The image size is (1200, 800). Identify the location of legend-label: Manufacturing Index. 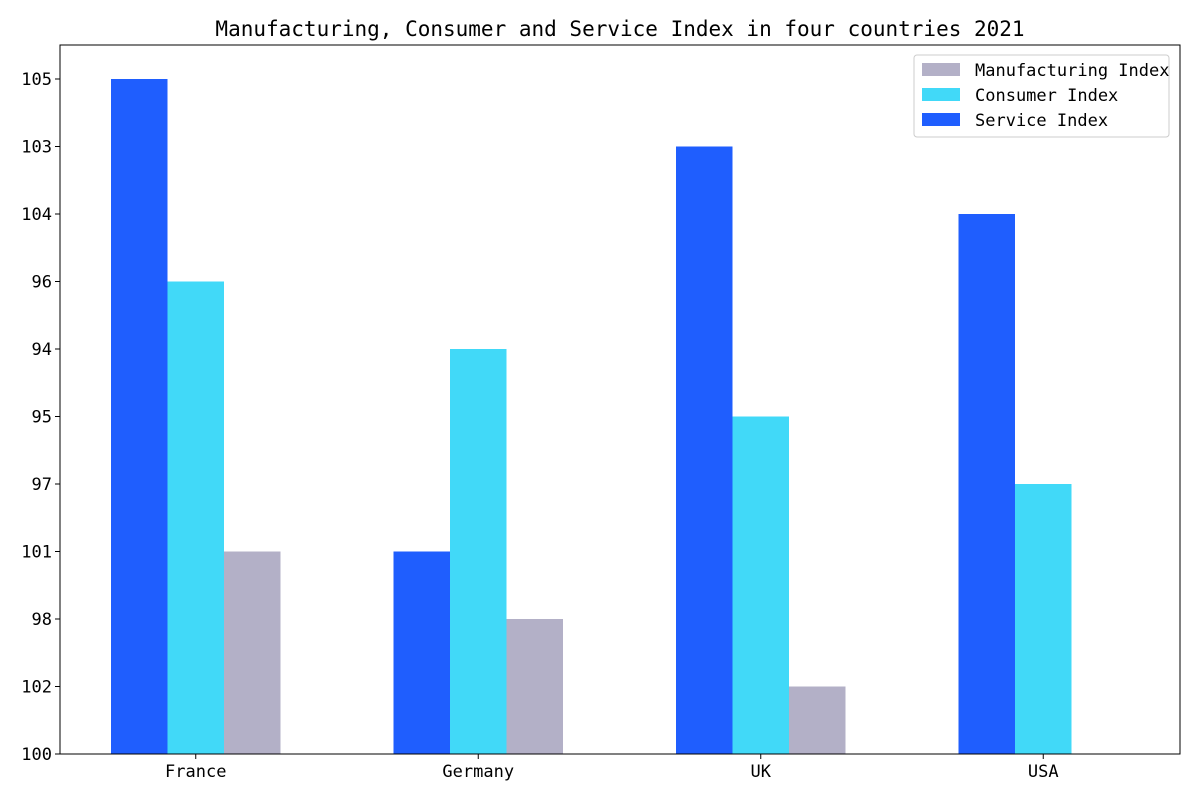
(1072, 71).